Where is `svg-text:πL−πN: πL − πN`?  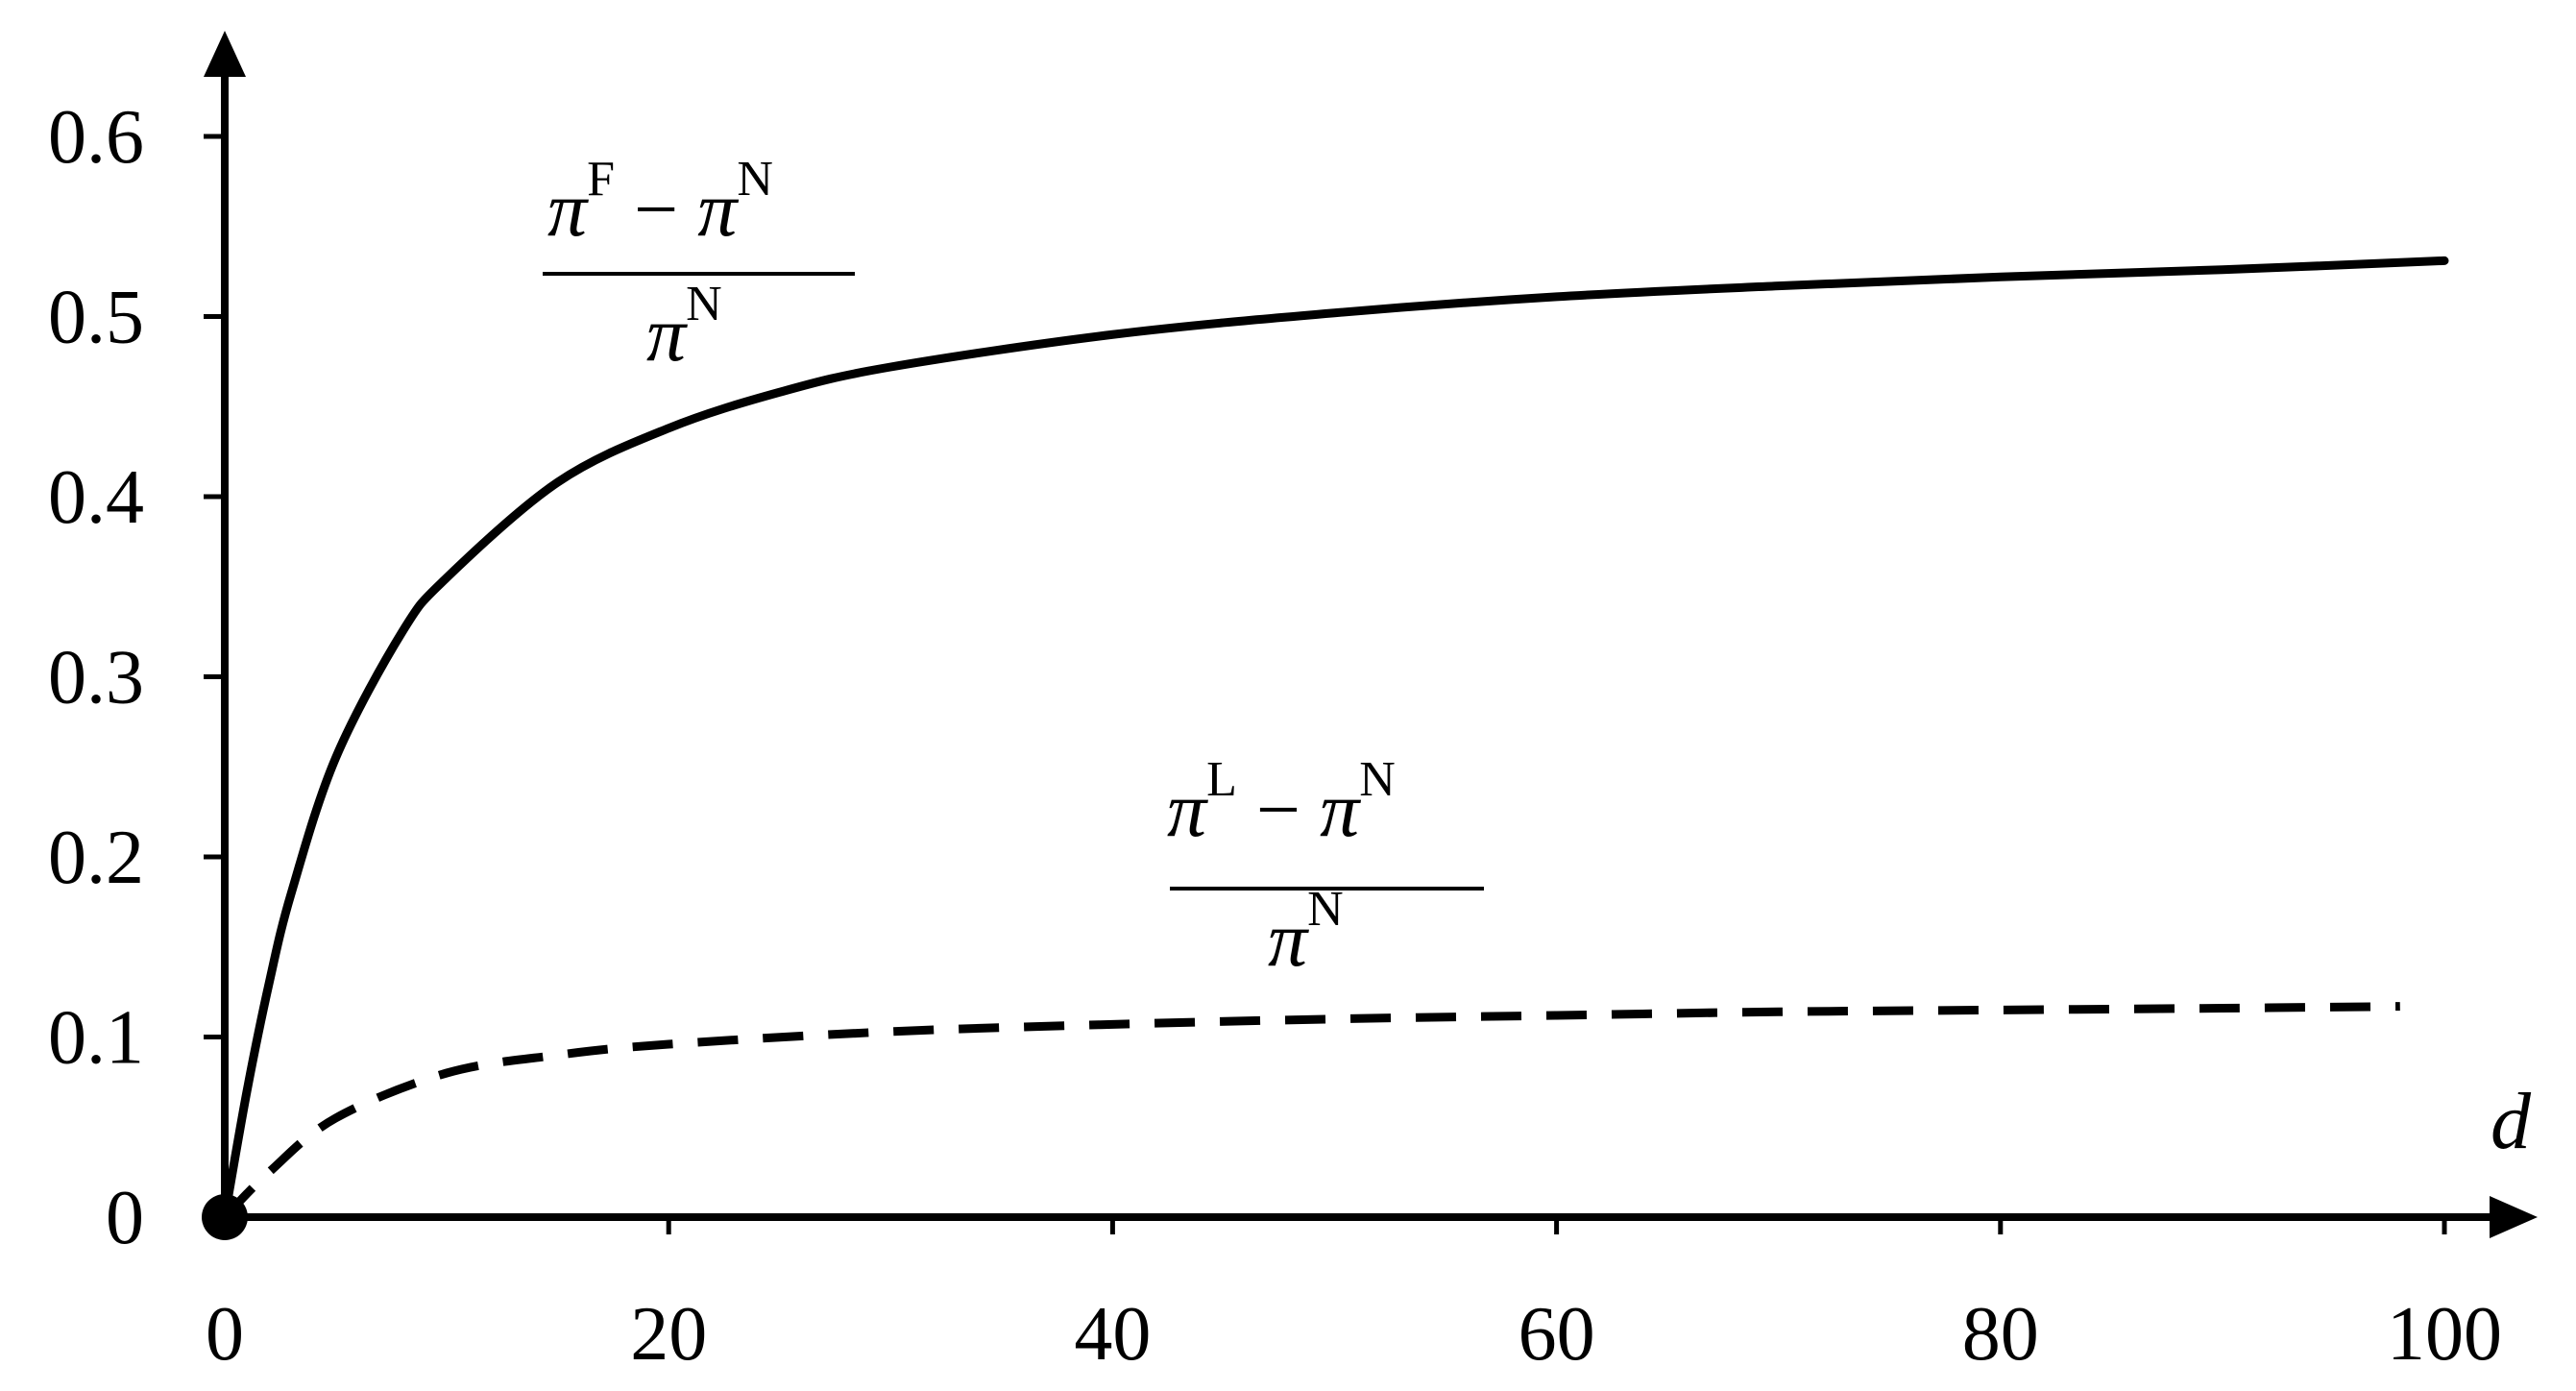
svg-text:πL−πN: πL − πN is located at coordinates (1281, 802).